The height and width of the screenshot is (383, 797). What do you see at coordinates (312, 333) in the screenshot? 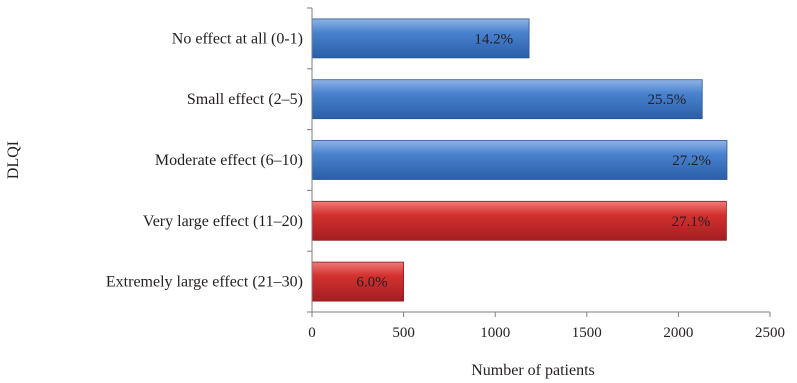
I see `x-tick-label-0: 0` at bounding box center [312, 333].